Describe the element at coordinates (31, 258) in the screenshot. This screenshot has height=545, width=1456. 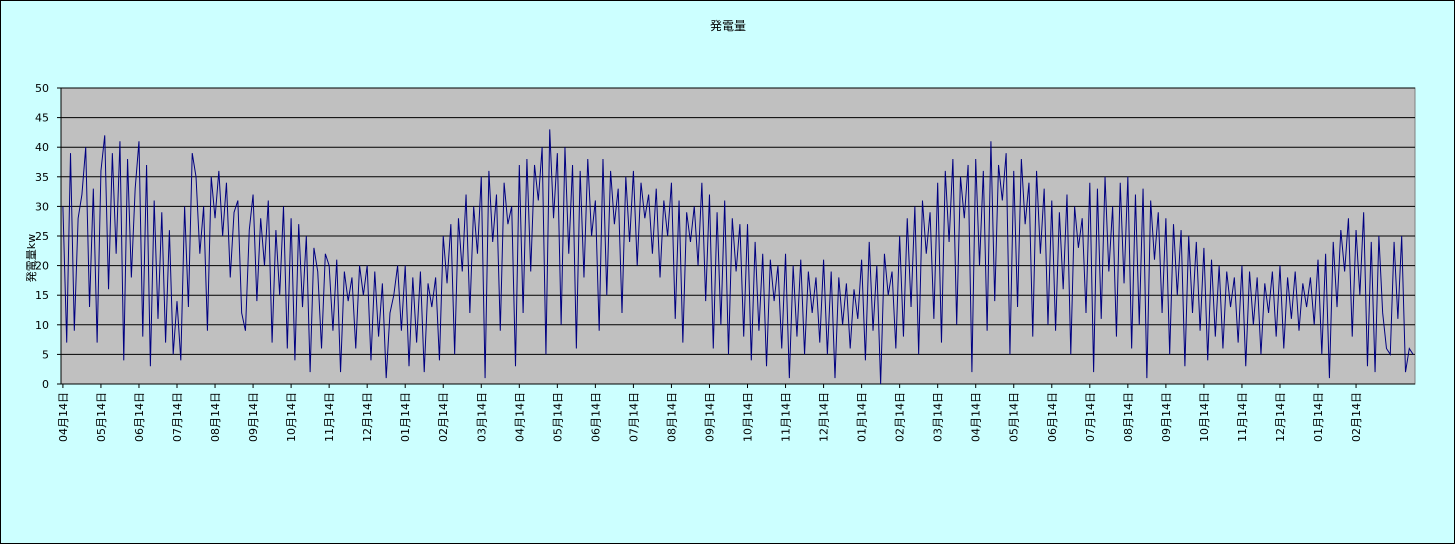
I see `y-axis-label: 発電量kw` at that location.